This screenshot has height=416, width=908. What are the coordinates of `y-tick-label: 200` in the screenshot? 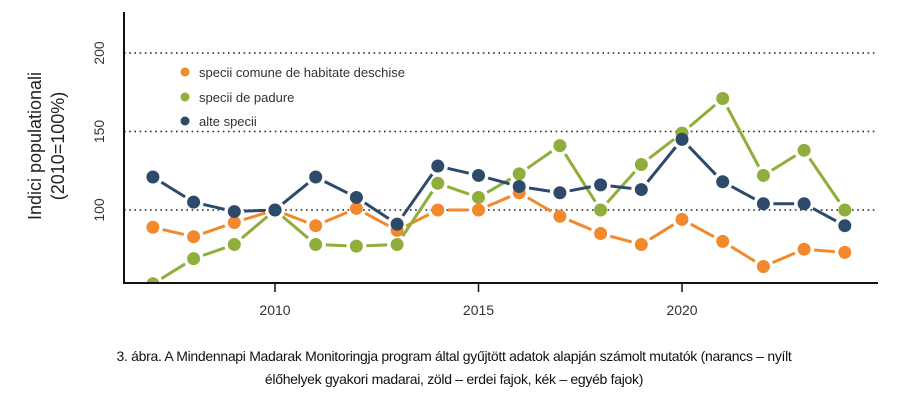 It's located at (99, 53).